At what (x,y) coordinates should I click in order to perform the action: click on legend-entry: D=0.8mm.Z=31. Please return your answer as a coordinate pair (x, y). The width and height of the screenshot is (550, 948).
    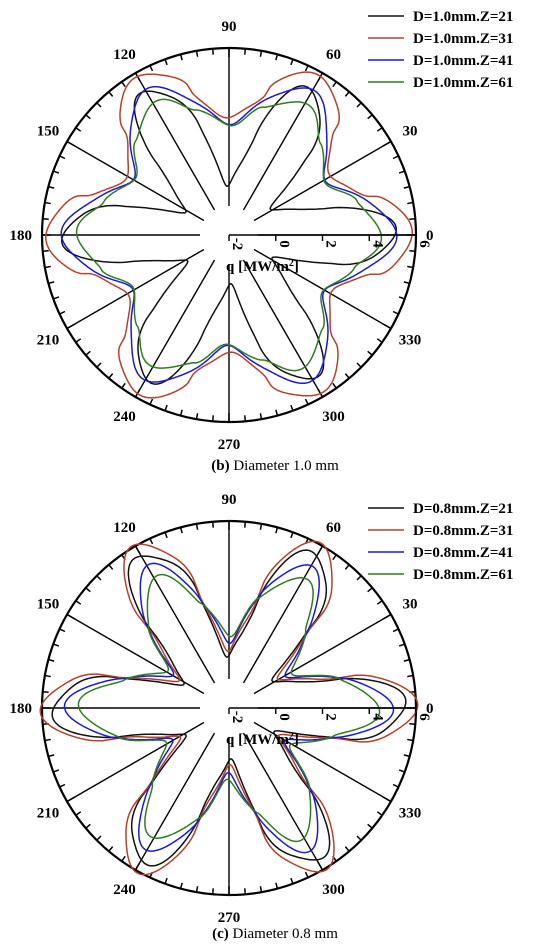
    Looking at the image, I should click on (463, 531).